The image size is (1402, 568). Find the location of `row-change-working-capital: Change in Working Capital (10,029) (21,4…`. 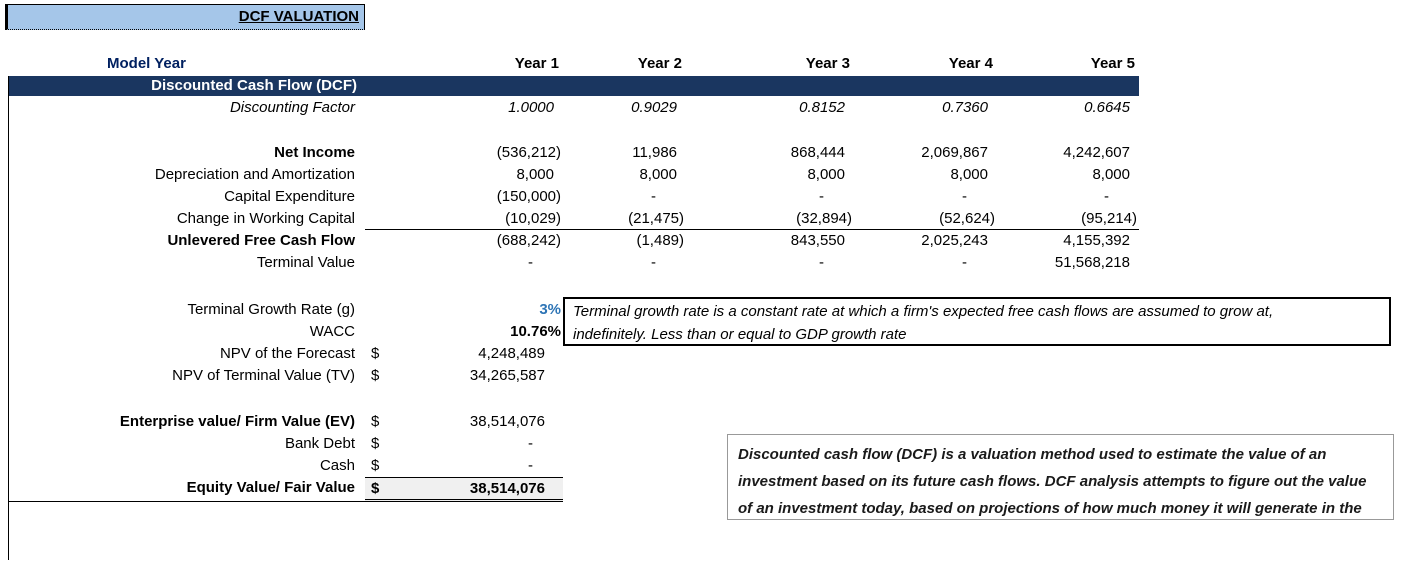

row-change-working-capital: Change in Working Capital (10,029) (21,4… is located at coordinates (573, 219).